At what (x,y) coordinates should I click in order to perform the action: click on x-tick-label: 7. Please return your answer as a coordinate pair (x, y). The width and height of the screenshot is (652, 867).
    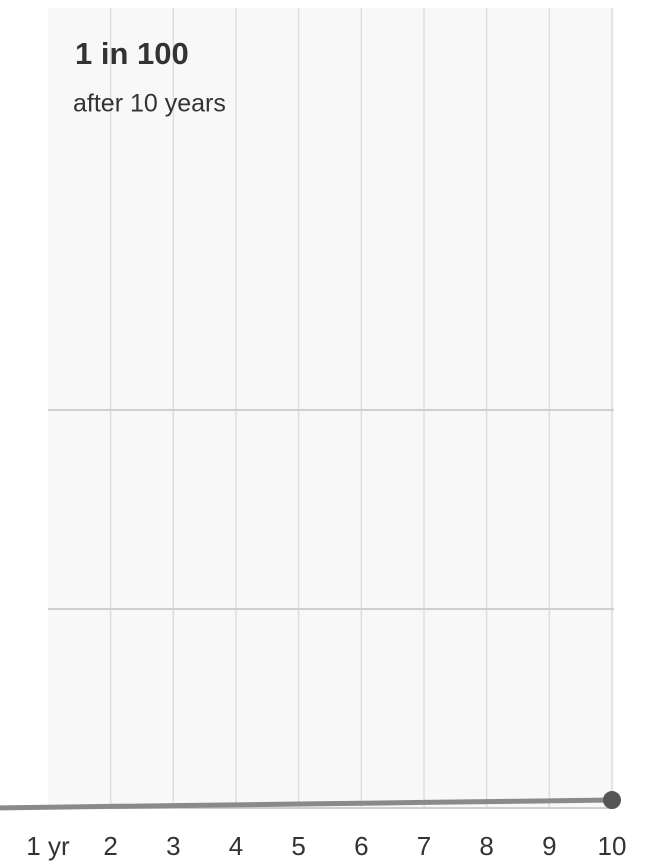
    Looking at the image, I should click on (424, 846).